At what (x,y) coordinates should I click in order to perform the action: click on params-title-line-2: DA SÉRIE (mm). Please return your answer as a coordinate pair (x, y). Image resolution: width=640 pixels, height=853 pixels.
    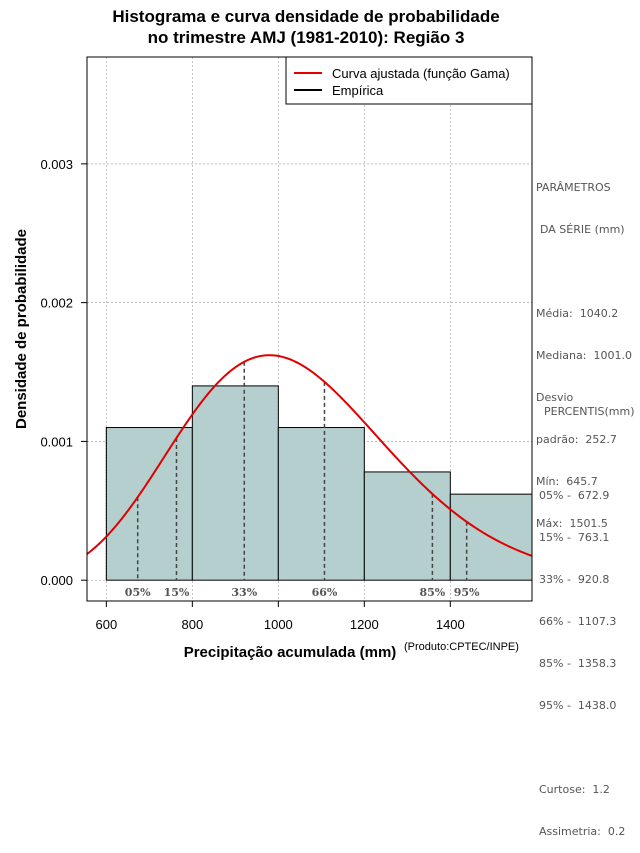
    Looking at the image, I should click on (582, 229).